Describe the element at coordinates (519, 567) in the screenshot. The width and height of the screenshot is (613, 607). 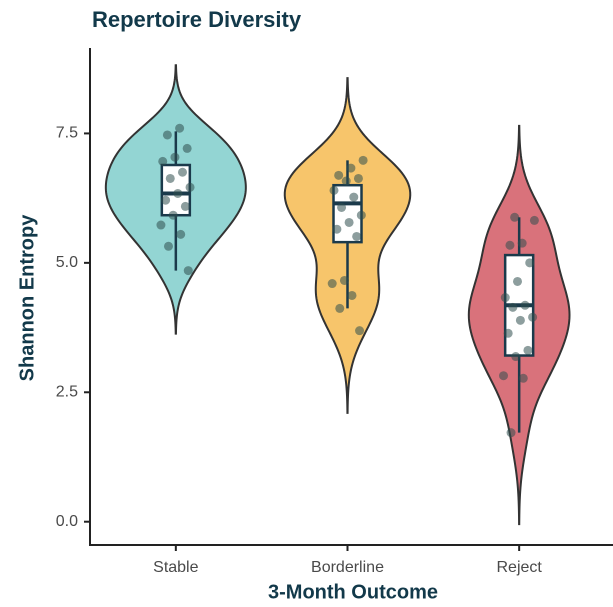
I see `x-tick-label: Reject` at that location.